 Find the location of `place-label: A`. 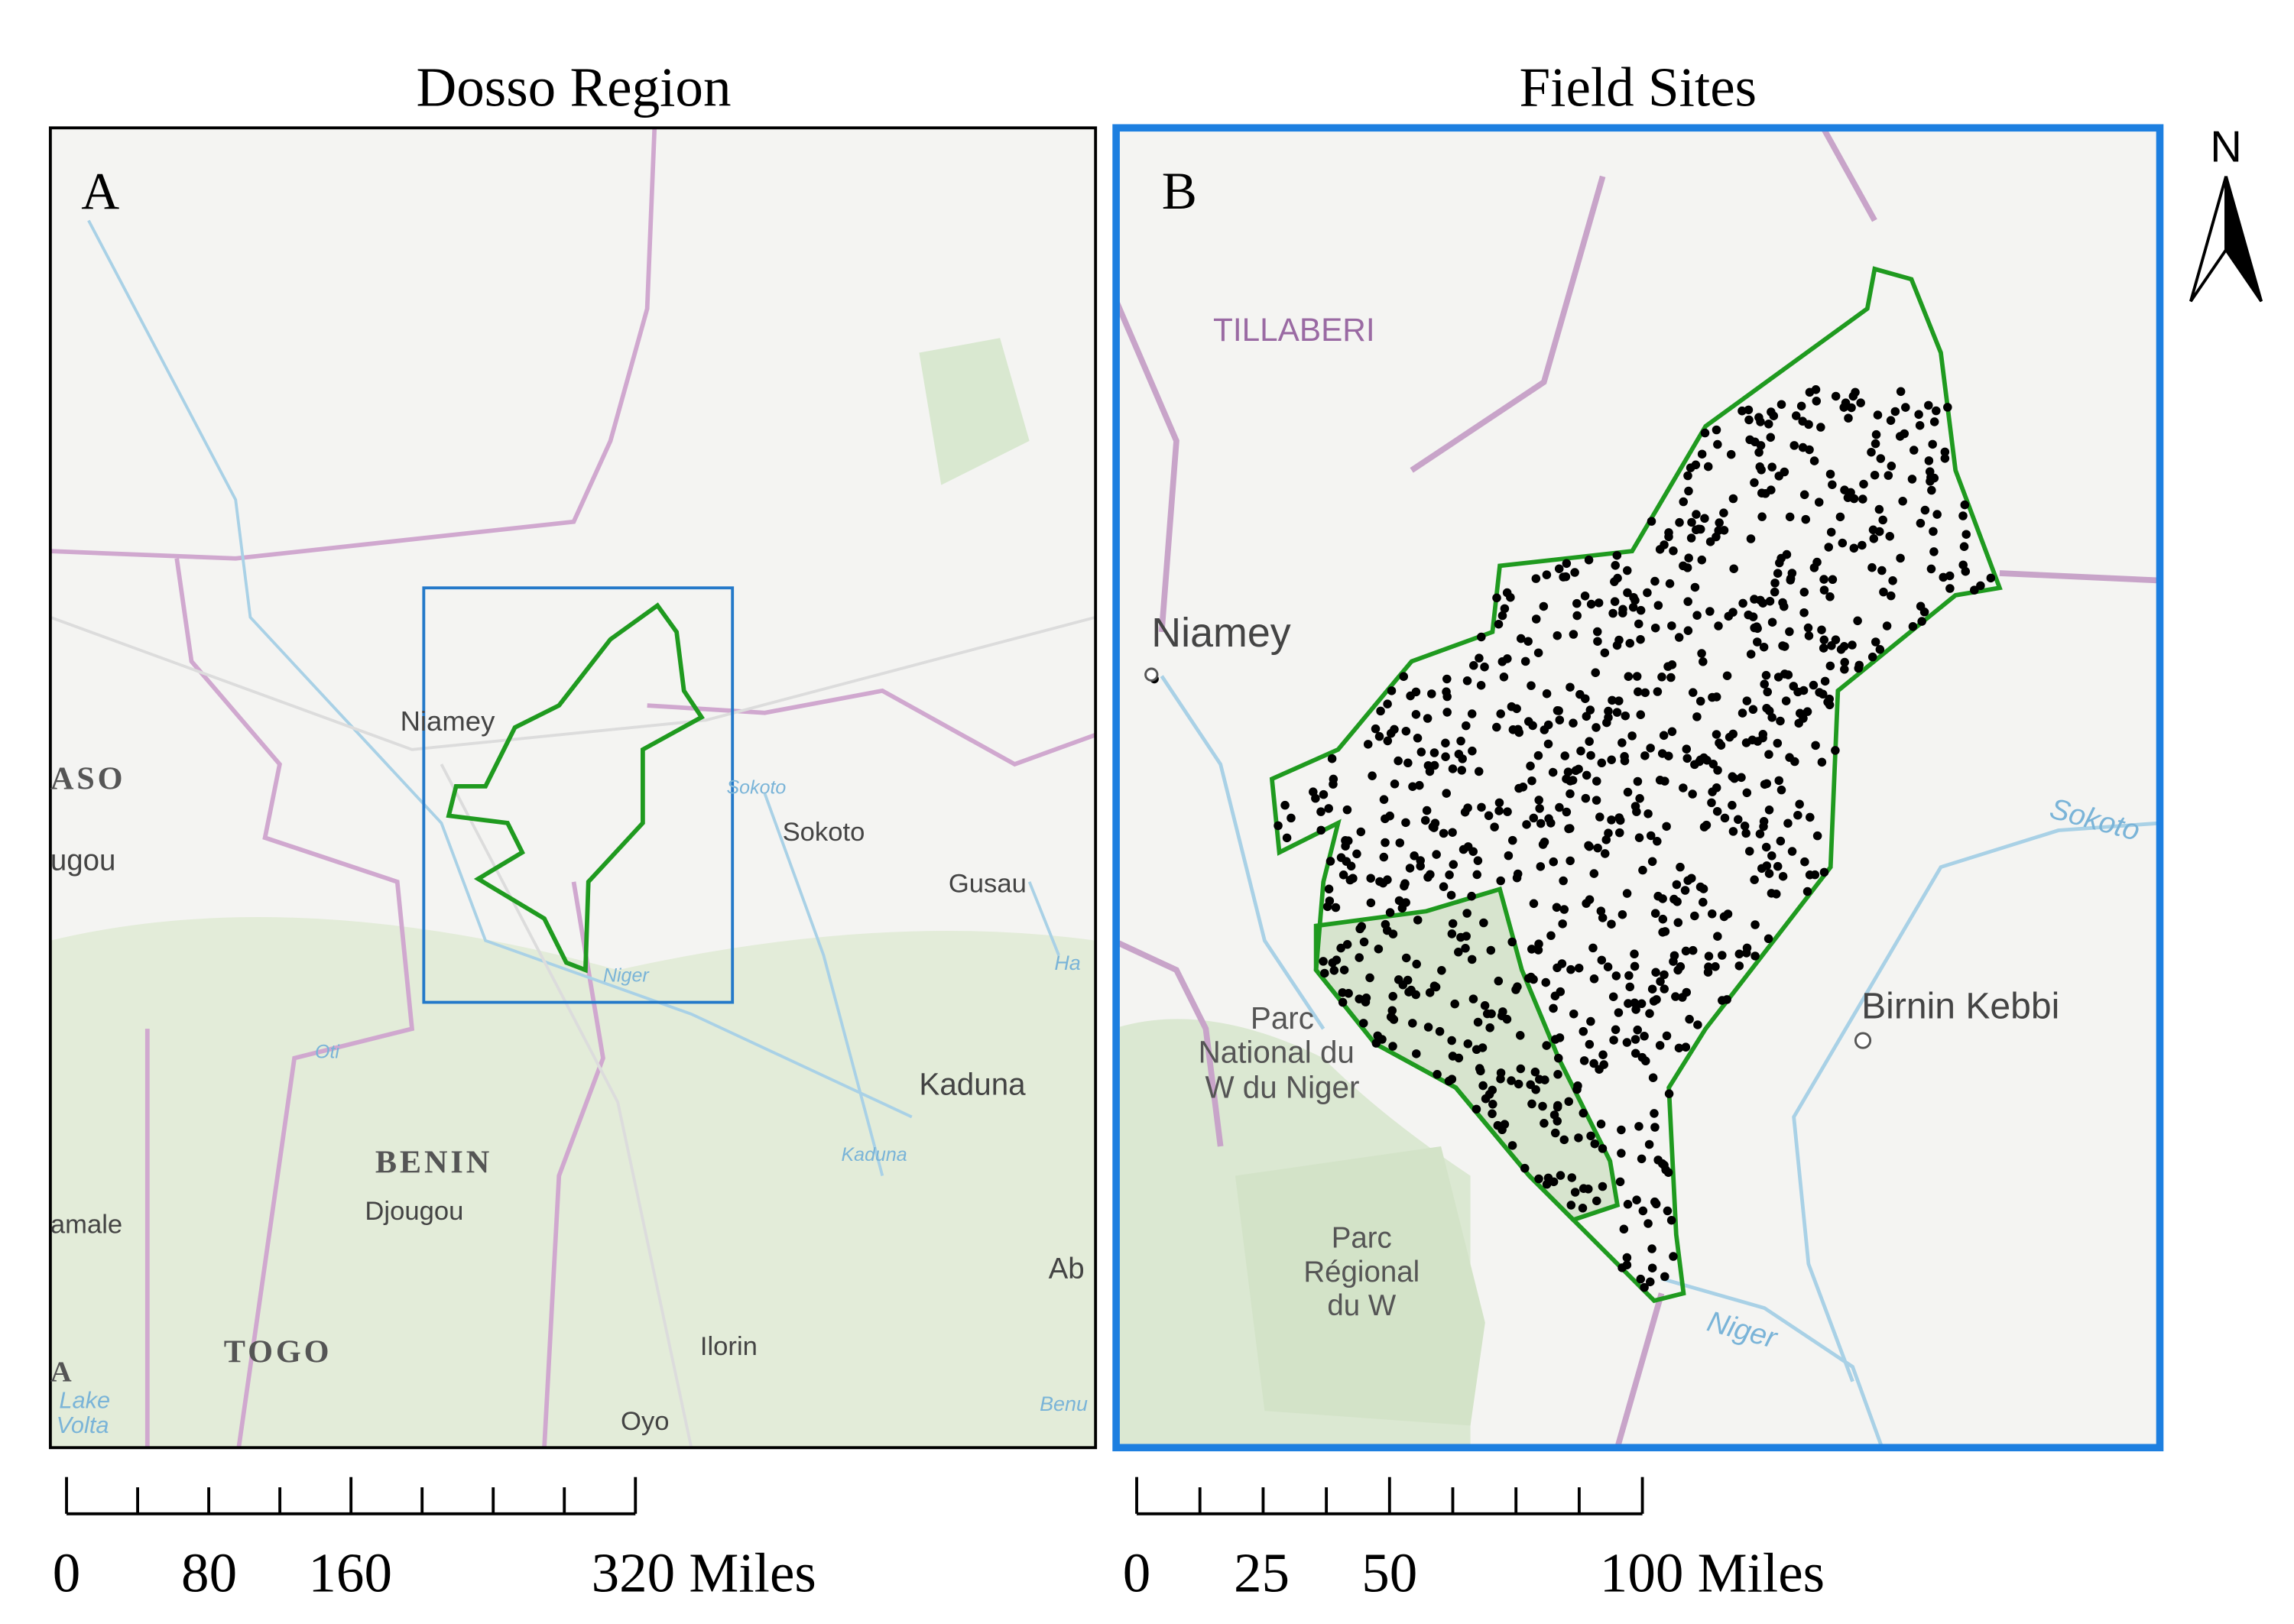

place-label: A is located at coordinates (62, 1373).